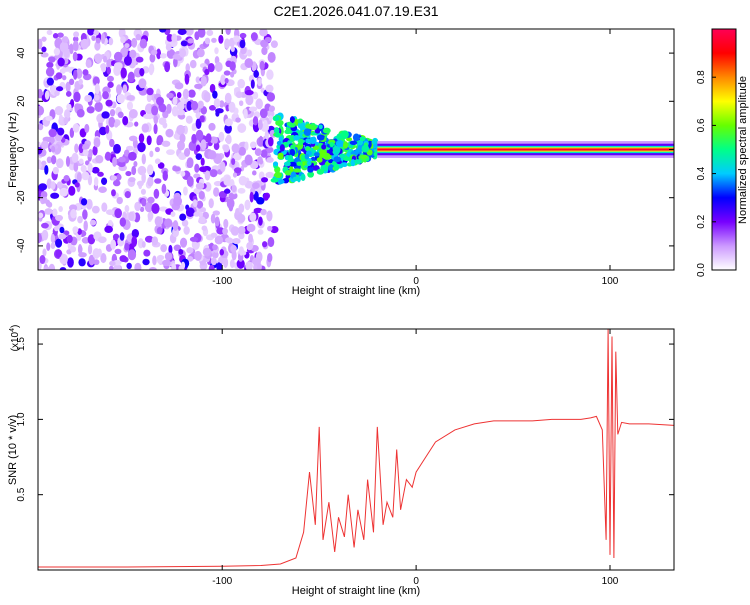  What do you see at coordinates (610, 281) in the screenshot?
I see `x-tick-label: 100` at bounding box center [610, 281].